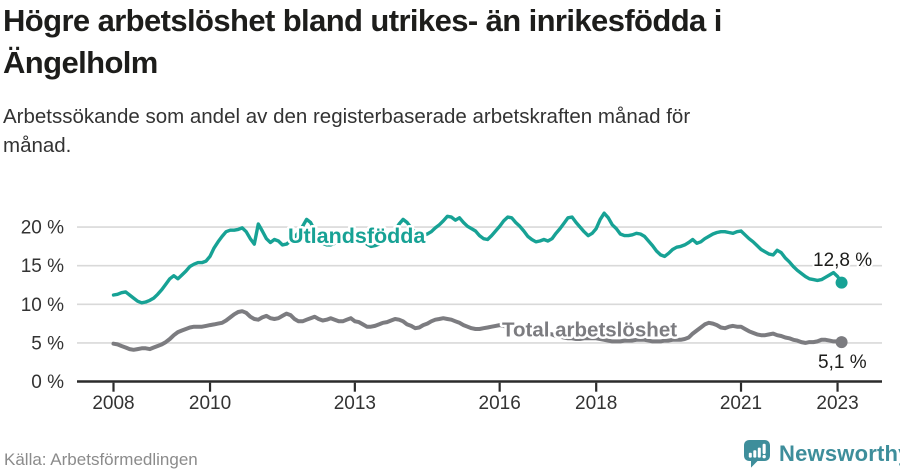 This screenshot has width=900, height=474. What do you see at coordinates (842, 362) in the screenshot?
I see `total-arbetsloshet-end-value-label: 5,1 %` at bounding box center [842, 362].